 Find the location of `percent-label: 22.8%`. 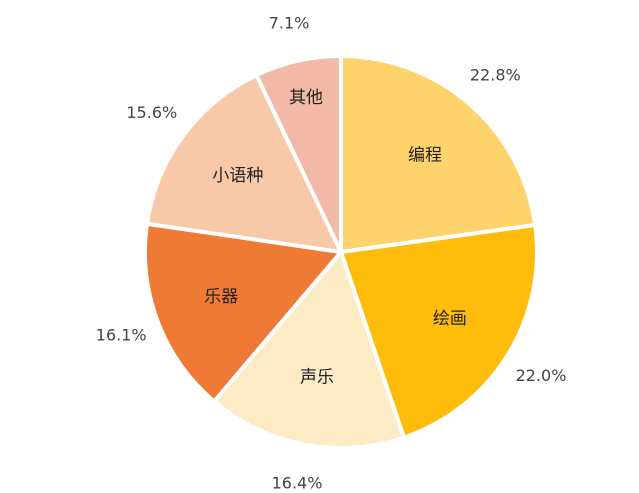

percent-label: 22.8% is located at coordinates (495, 74).